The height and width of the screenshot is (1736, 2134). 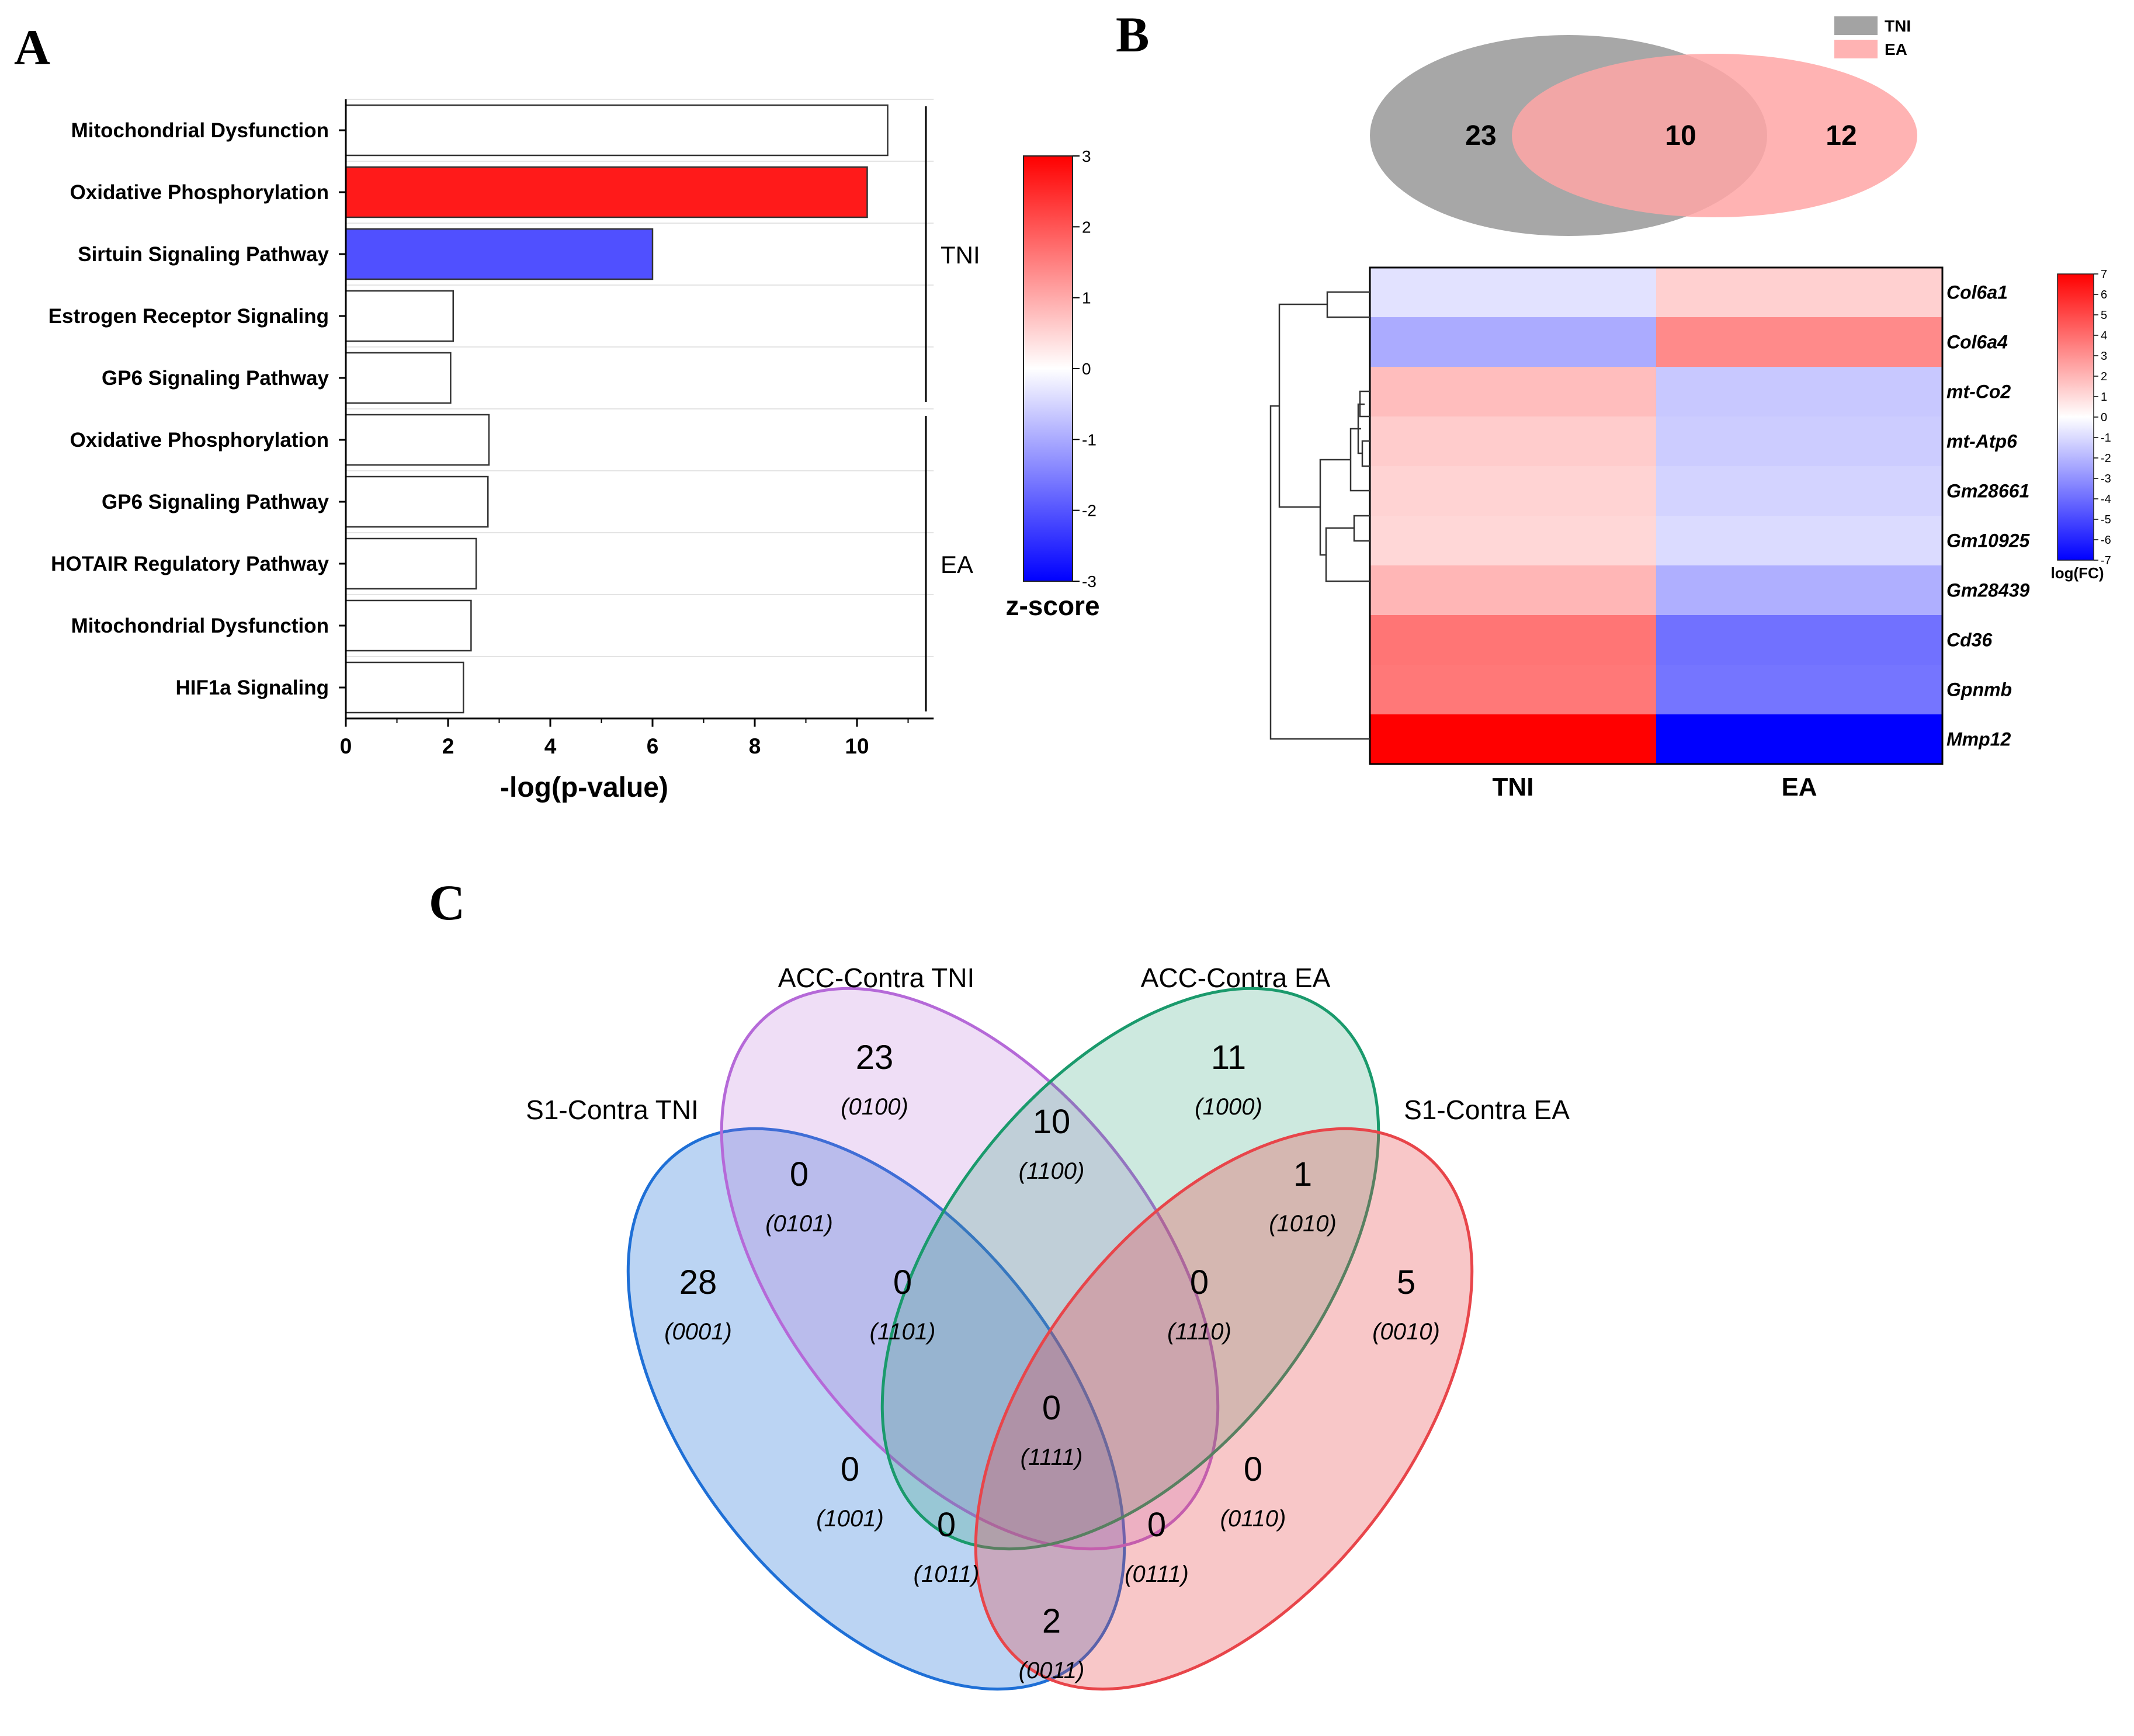 What do you see at coordinates (1052, 1122) in the screenshot?
I see `venn-region-count: 10` at bounding box center [1052, 1122].